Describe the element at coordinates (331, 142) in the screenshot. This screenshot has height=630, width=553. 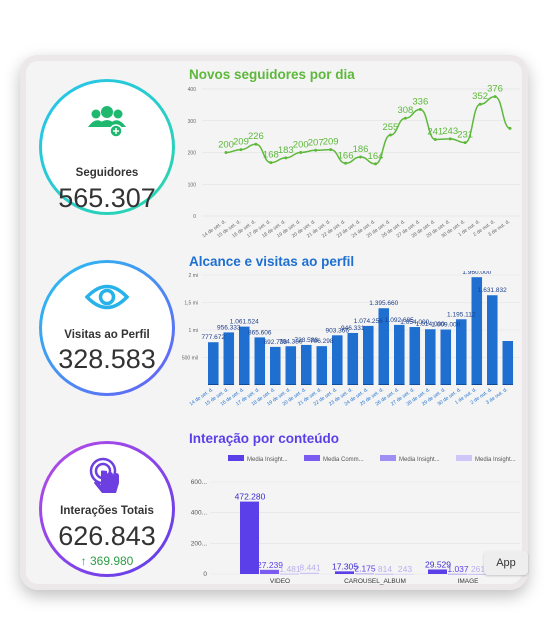
I see `data-label: 209` at that location.